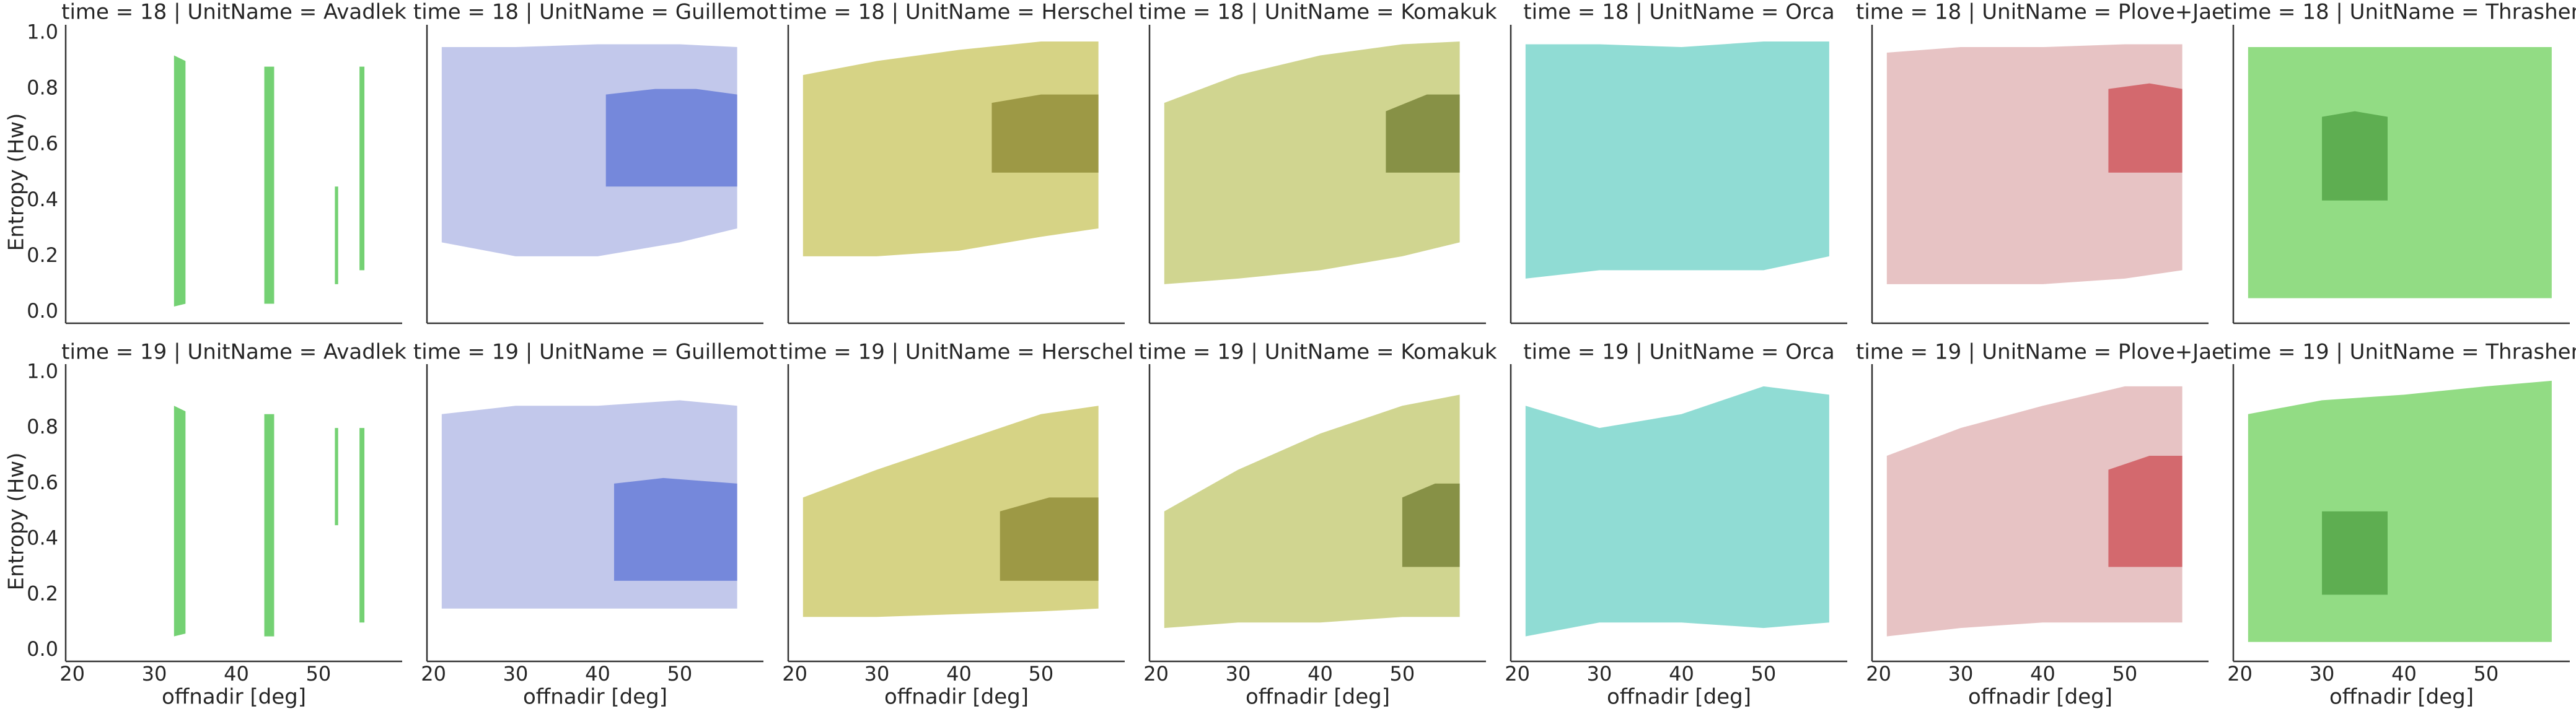 This screenshot has width=2576, height=714. What do you see at coordinates (2041, 12) in the screenshot?
I see `panel-title: time = 18 | UnitName = Plove+Jae` at bounding box center [2041, 12].